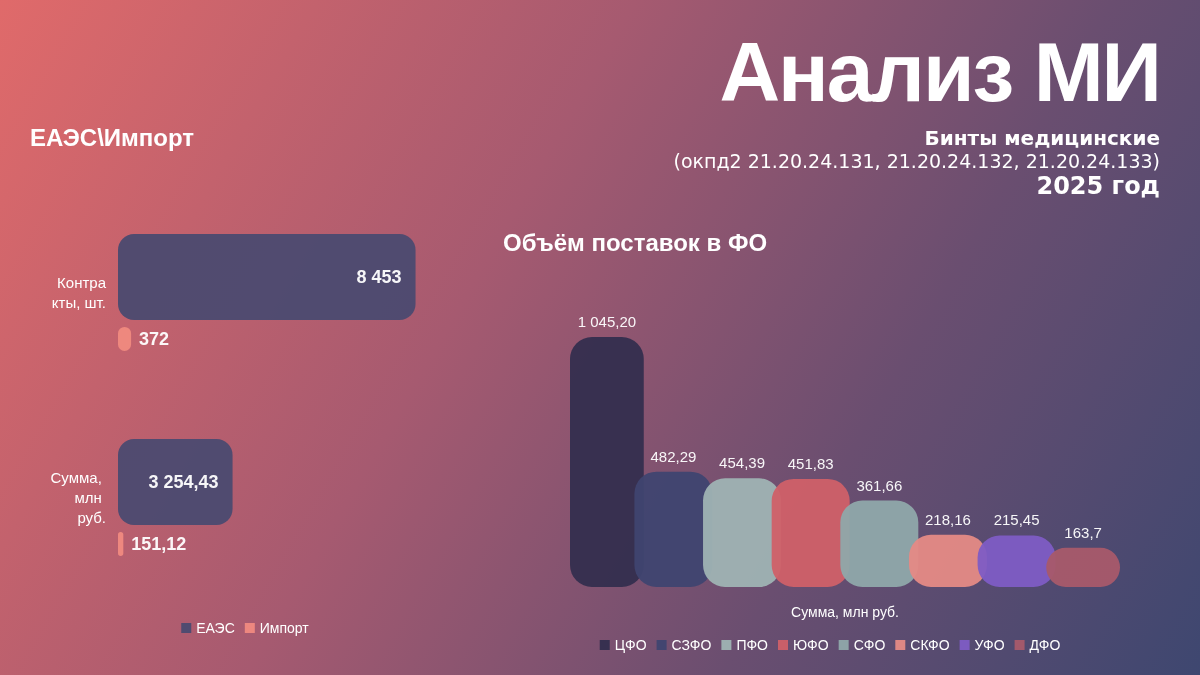  What do you see at coordinates (948, 519) in the screenshot?
I see `data-label: 218,16` at bounding box center [948, 519].